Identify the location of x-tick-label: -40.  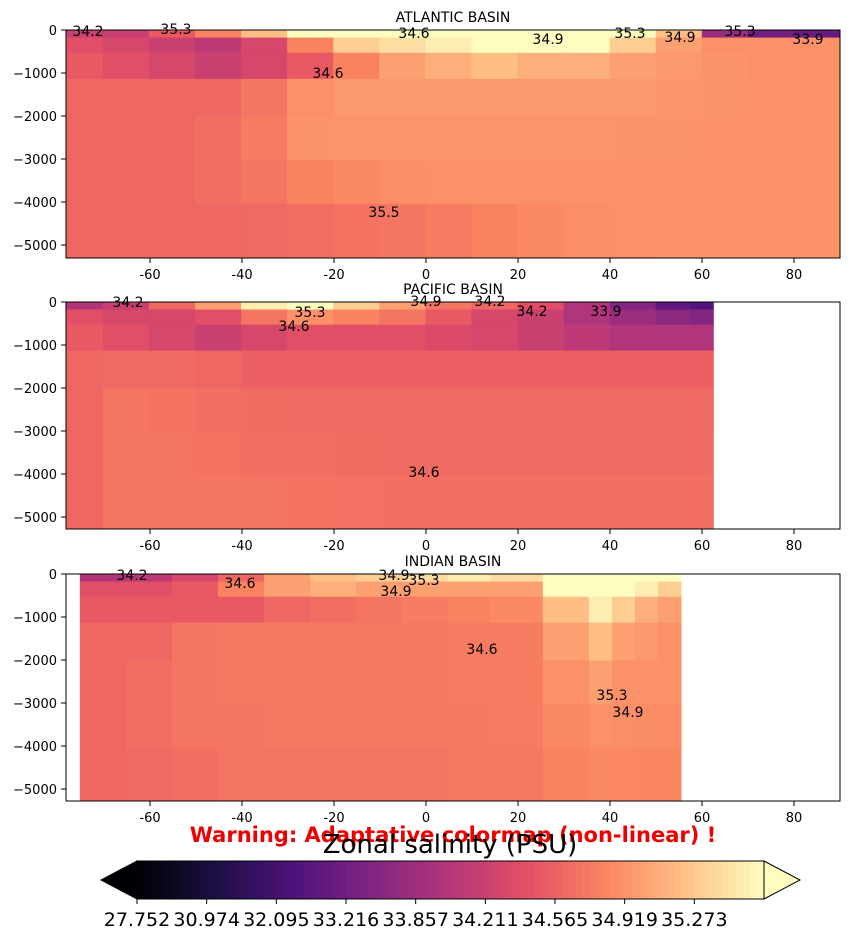
(241, 818).